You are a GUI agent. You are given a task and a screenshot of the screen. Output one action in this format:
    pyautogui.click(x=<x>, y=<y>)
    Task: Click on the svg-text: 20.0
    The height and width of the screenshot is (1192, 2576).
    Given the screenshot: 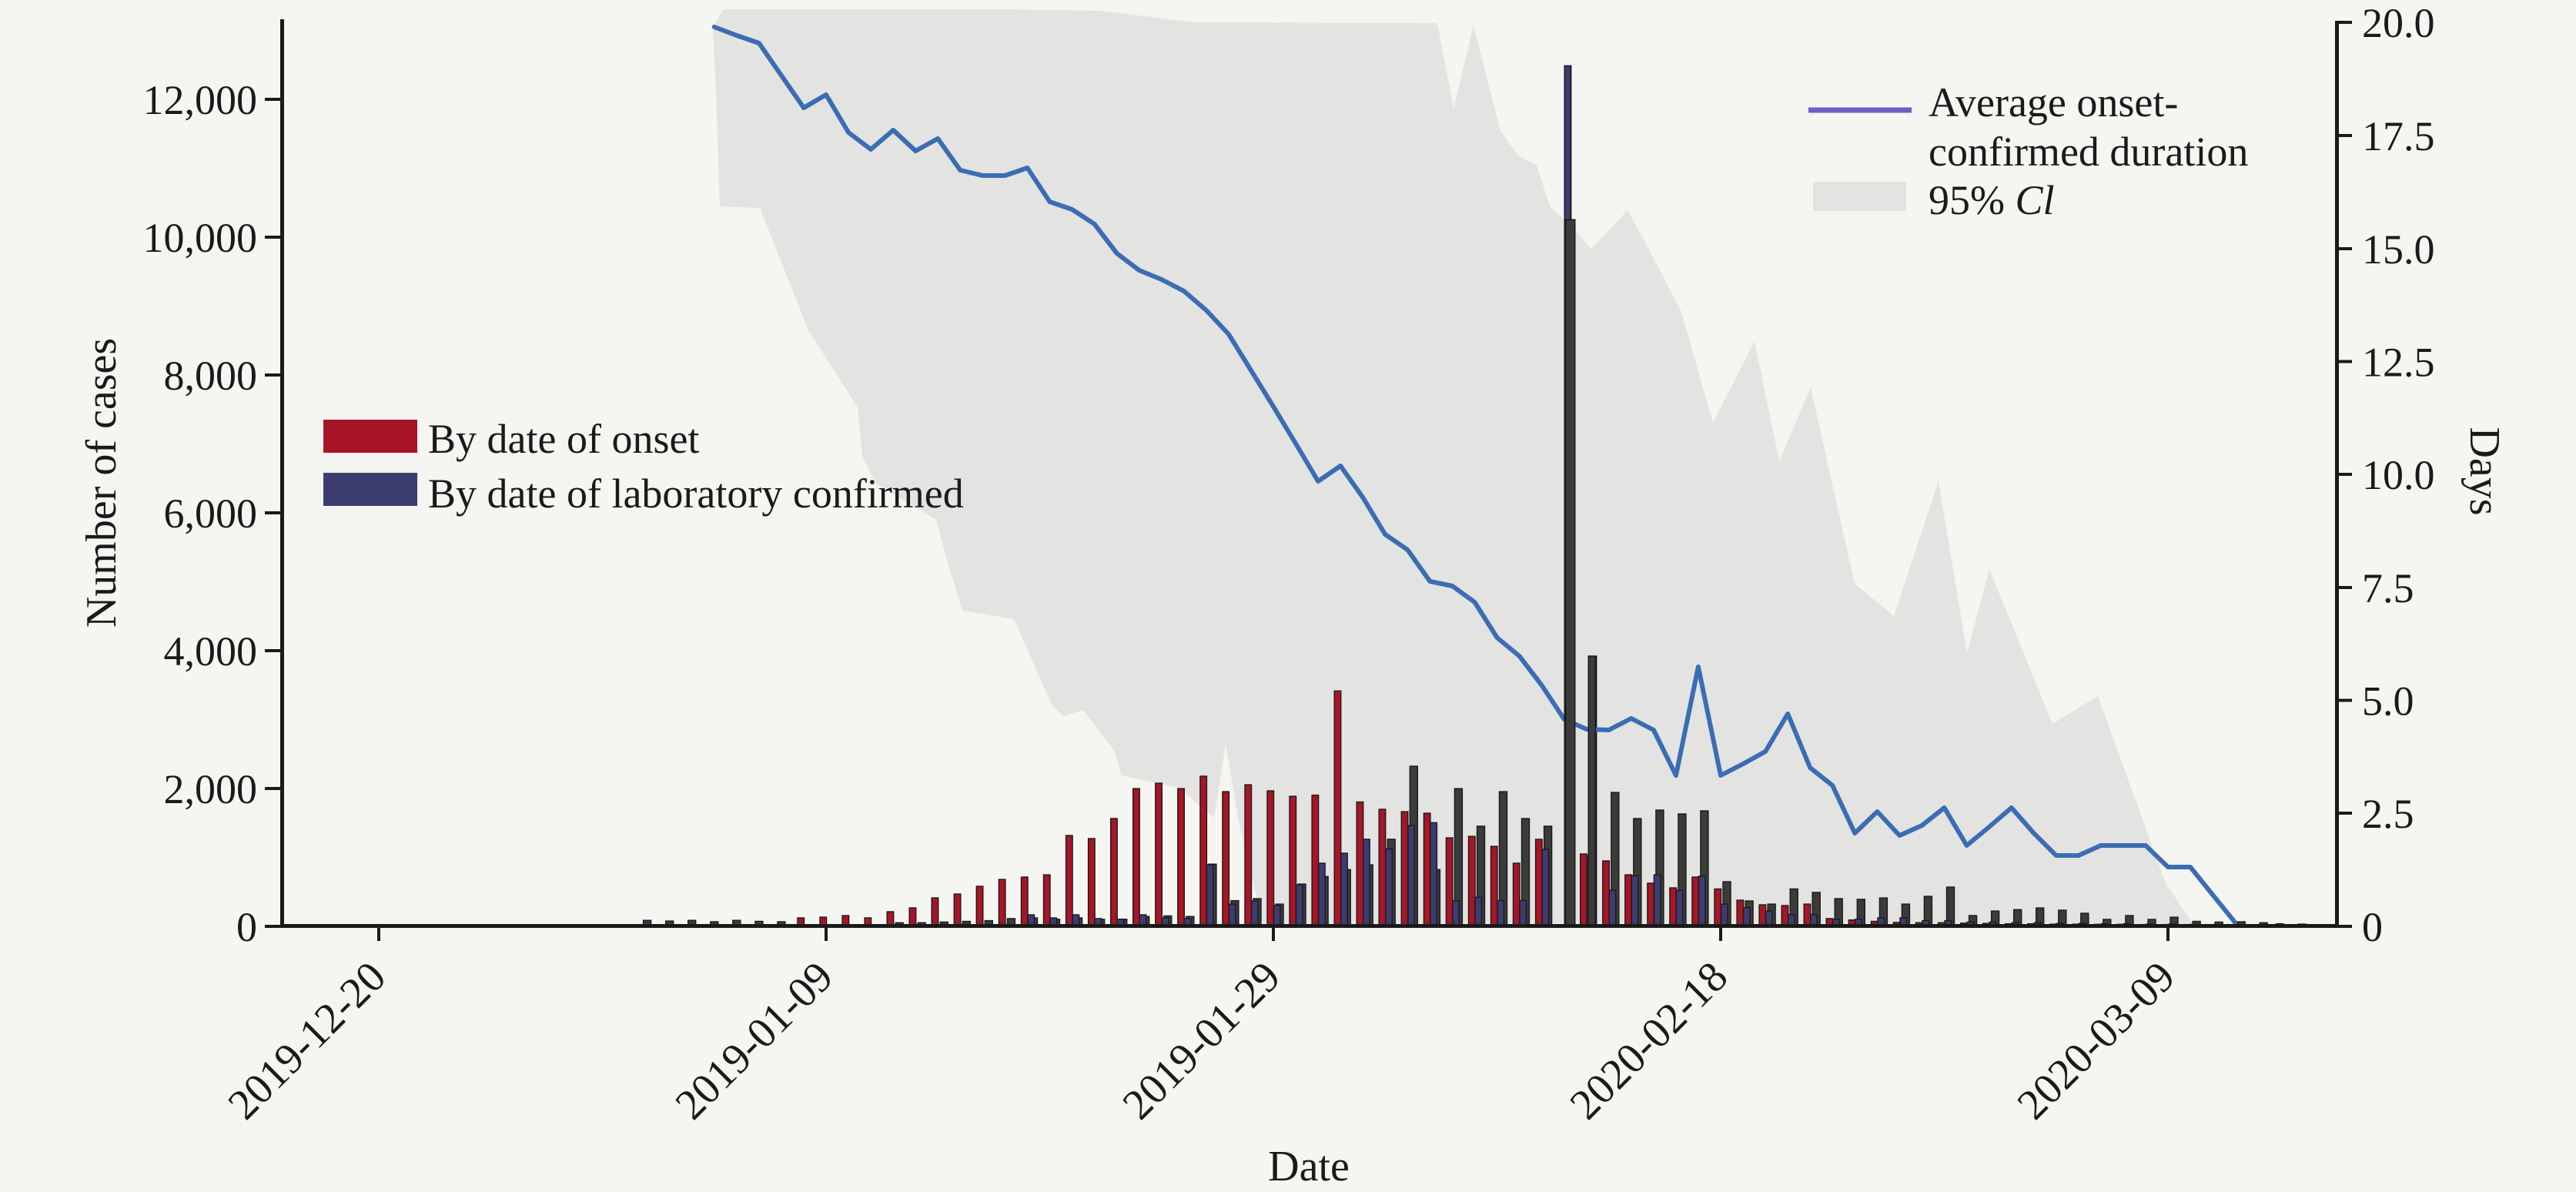 What is the action you would take?
    pyautogui.click(x=2399, y=23)
    